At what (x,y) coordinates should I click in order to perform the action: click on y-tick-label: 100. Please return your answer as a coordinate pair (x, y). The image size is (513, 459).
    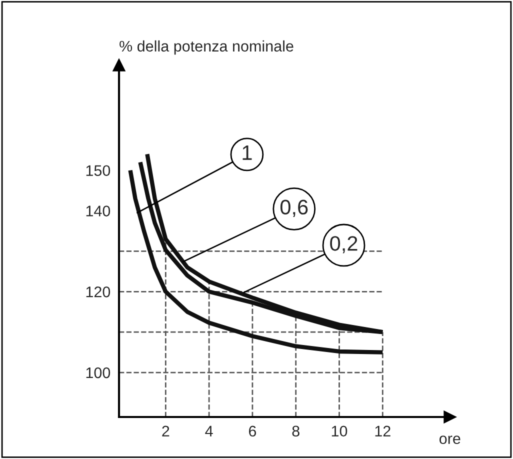
    Looking at the image, I should click on (98, 372).